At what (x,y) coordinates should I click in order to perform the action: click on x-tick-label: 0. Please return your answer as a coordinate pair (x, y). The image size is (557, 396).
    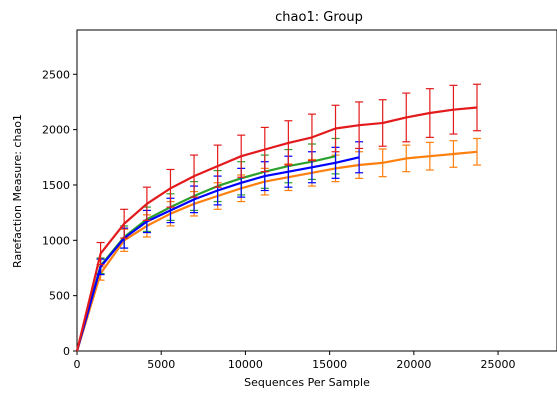
    Looking at the image, I should click on (77, 364).